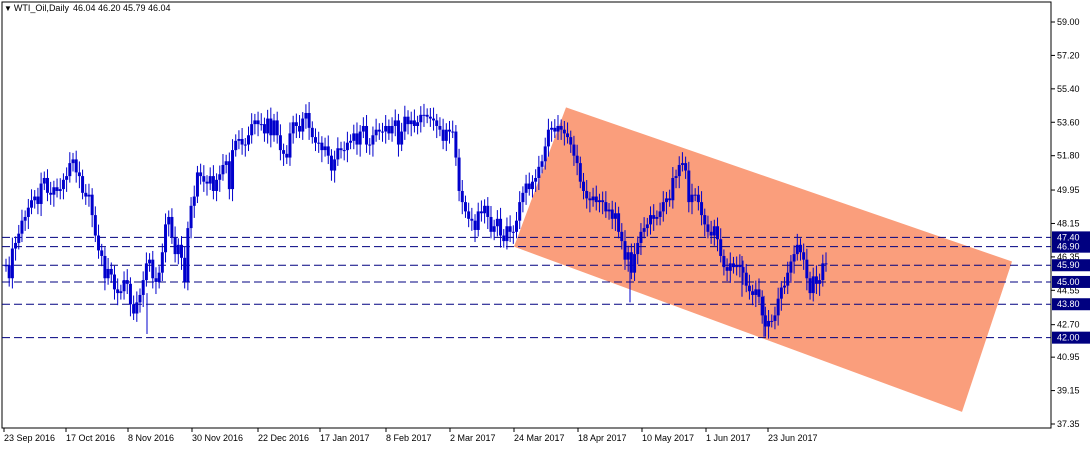 The width and height of the screenshot is (1091, 449). Describe the element at coordinates (539, 438) in the screenshot. I see `x-tick-label: 24 Mar 2017` at that location.